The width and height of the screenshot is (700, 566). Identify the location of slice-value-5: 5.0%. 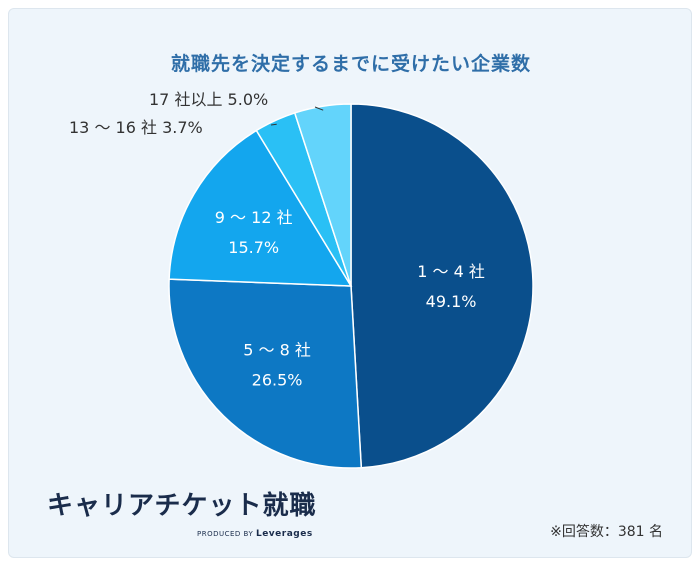
(248, 99).